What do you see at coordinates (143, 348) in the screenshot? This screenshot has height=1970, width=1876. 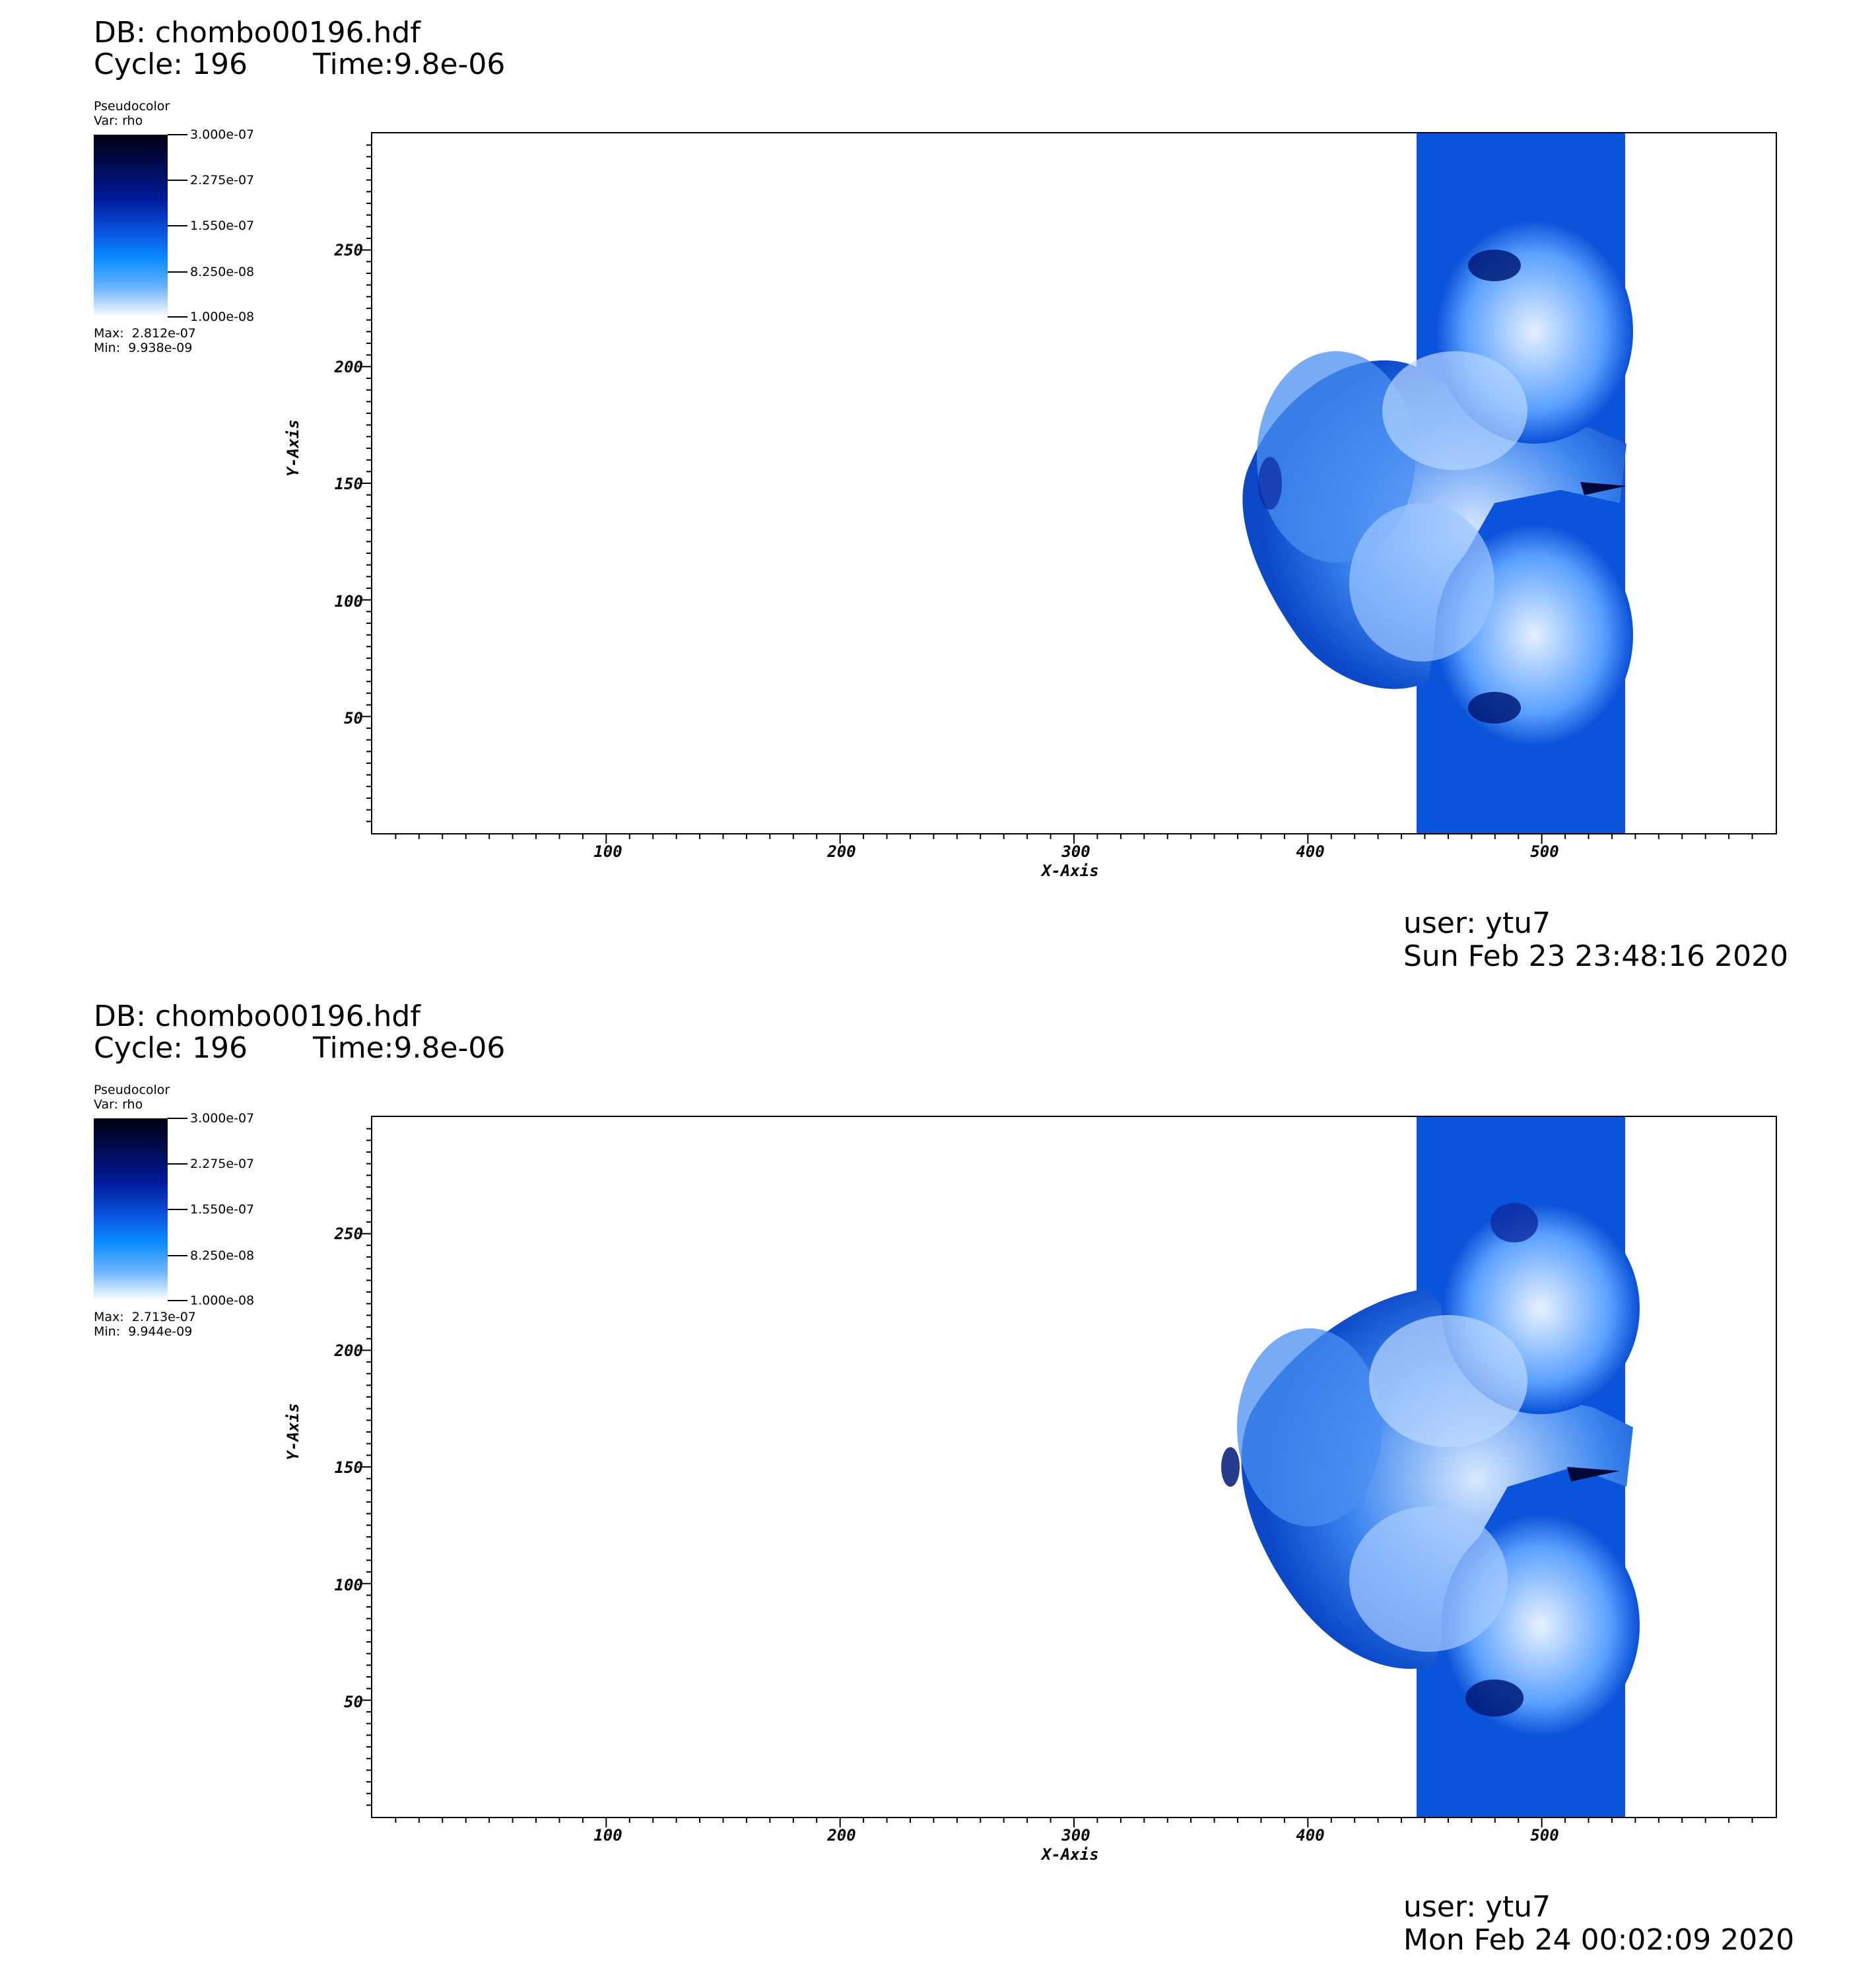 I see `legend-min: Min: 9.938e-09` at bounding box center [143, 348].